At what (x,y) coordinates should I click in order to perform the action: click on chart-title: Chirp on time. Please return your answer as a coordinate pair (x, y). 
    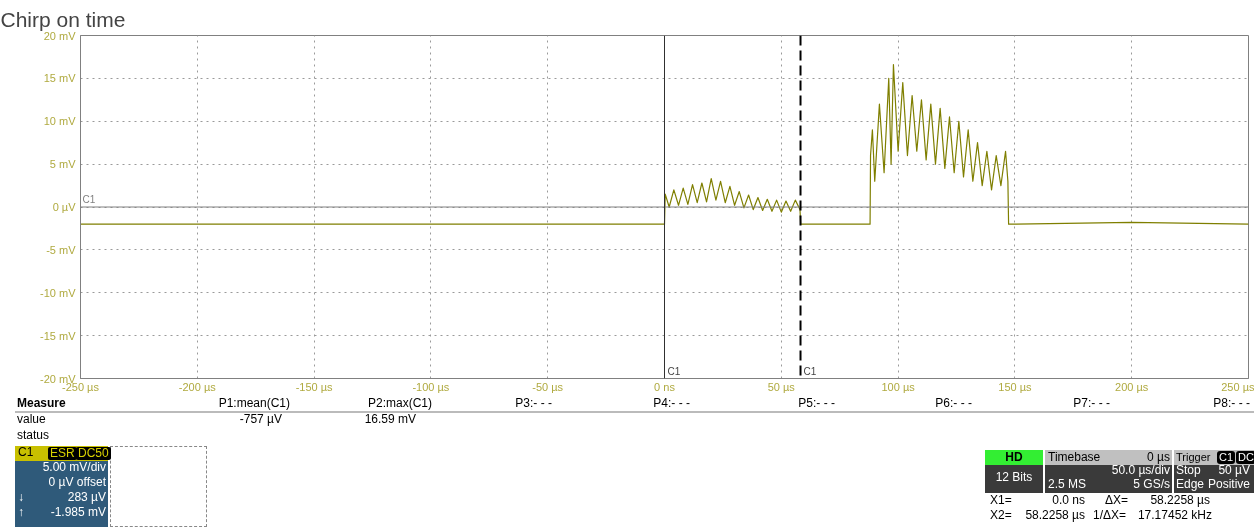
    Looking at the image, I should click on (63, 19).